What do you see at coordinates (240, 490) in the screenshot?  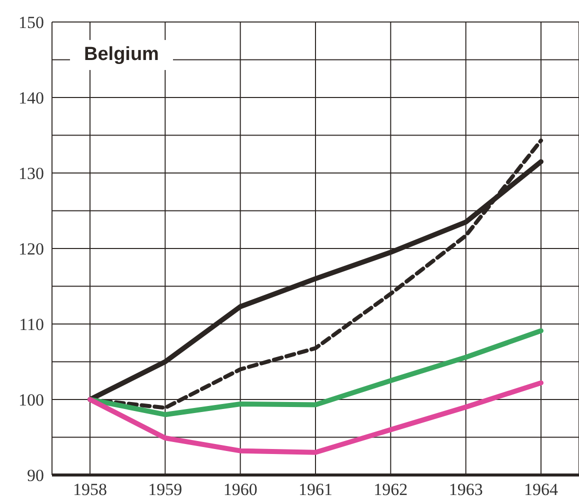 I see `x-tick-label: 1960` at bounding box center [240, 490].